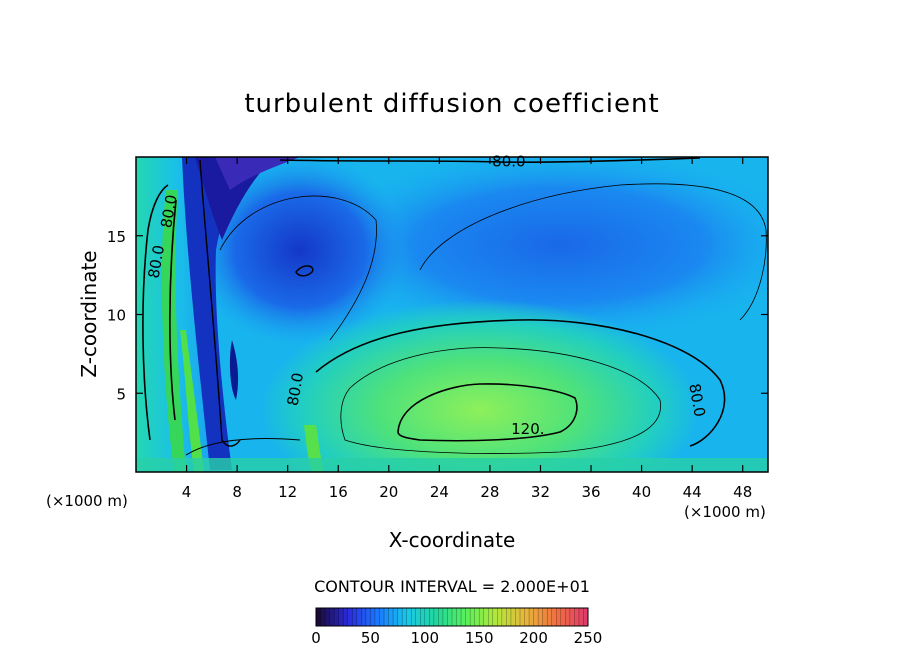 The width and height of the screenshot is (904, 654). I want to click on contour-80-left, so click(155, 312).